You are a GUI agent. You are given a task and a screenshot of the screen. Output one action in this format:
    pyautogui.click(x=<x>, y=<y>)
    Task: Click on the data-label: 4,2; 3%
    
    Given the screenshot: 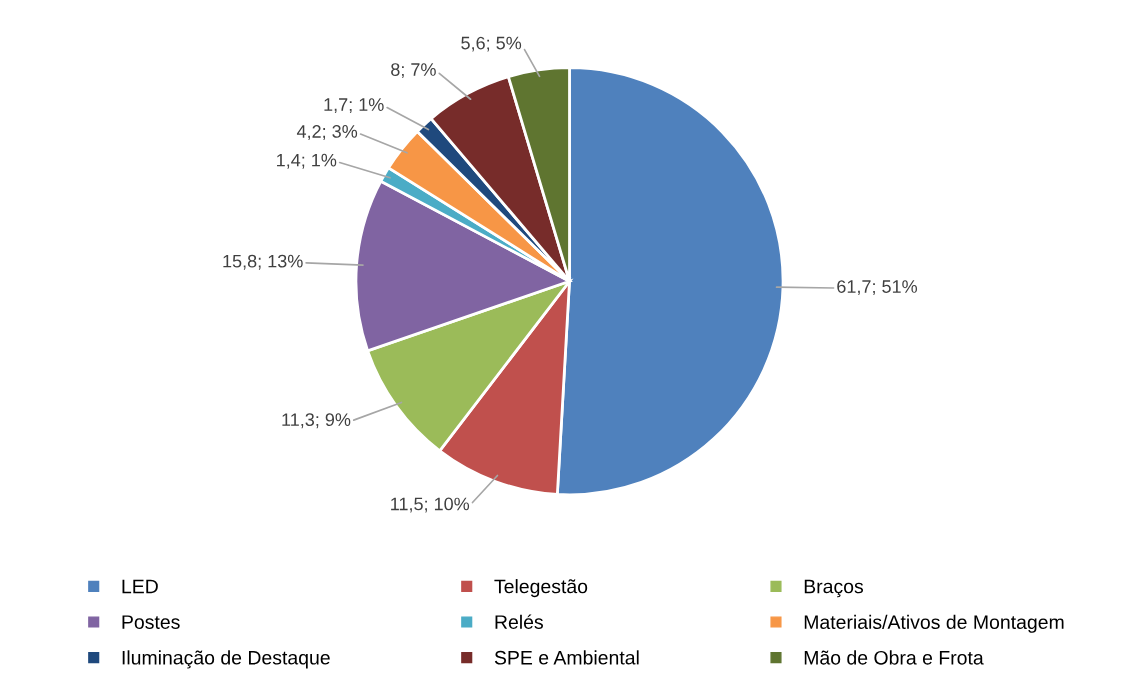 What is the action you would take?
    pyautogui.click(x=327, y=132)
    